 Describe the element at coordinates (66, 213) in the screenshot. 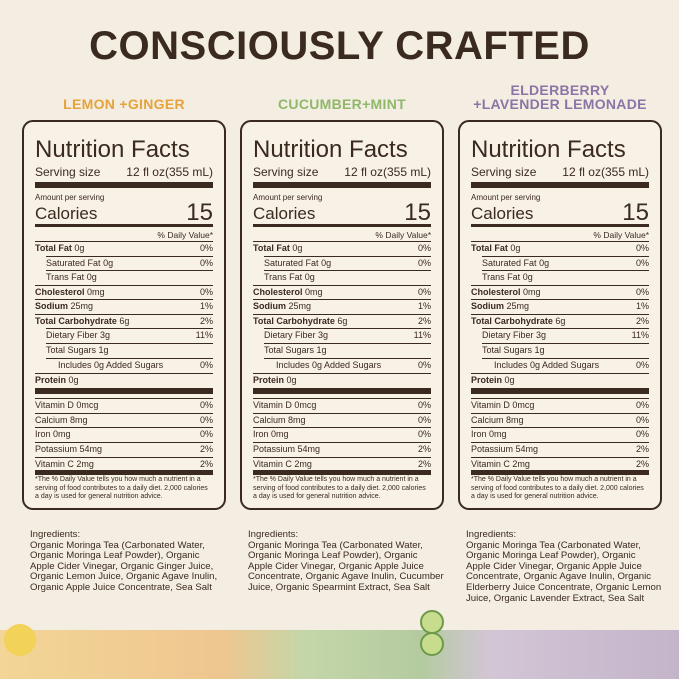

I see `calories-label: Calories` at that location.